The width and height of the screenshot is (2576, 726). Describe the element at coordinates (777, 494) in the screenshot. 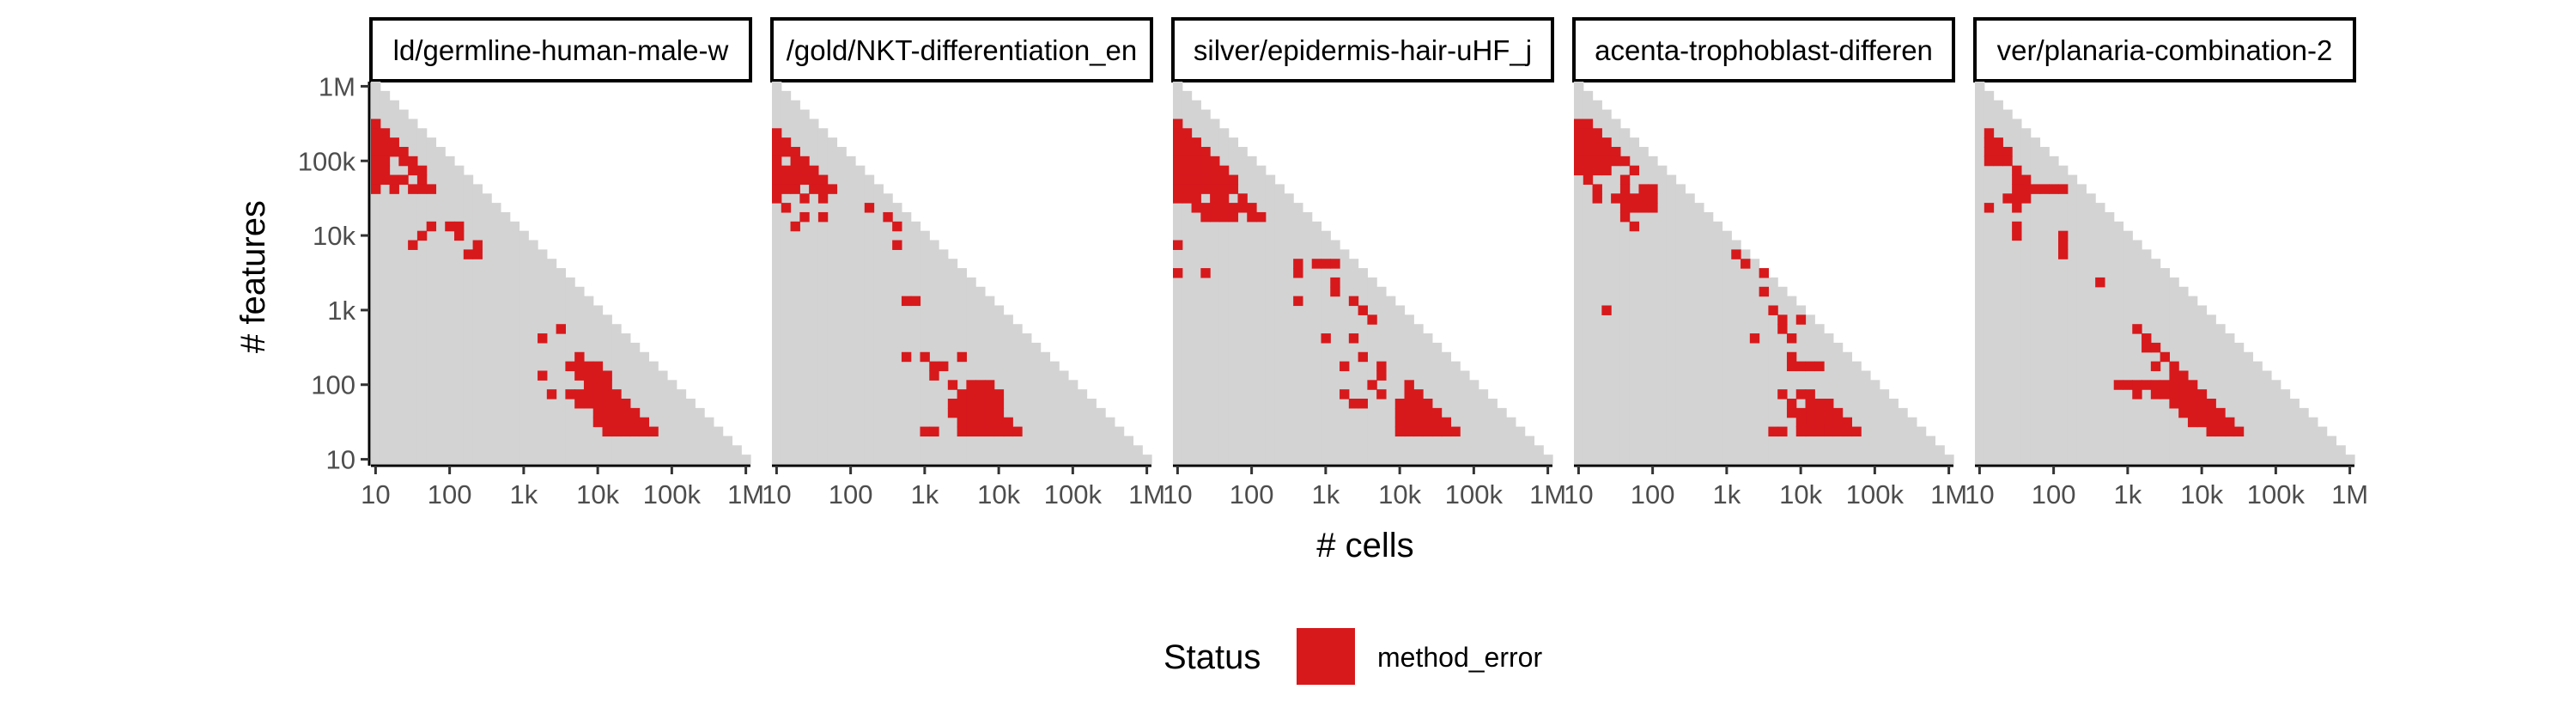

I see `x-tick-label: 10` at that location.